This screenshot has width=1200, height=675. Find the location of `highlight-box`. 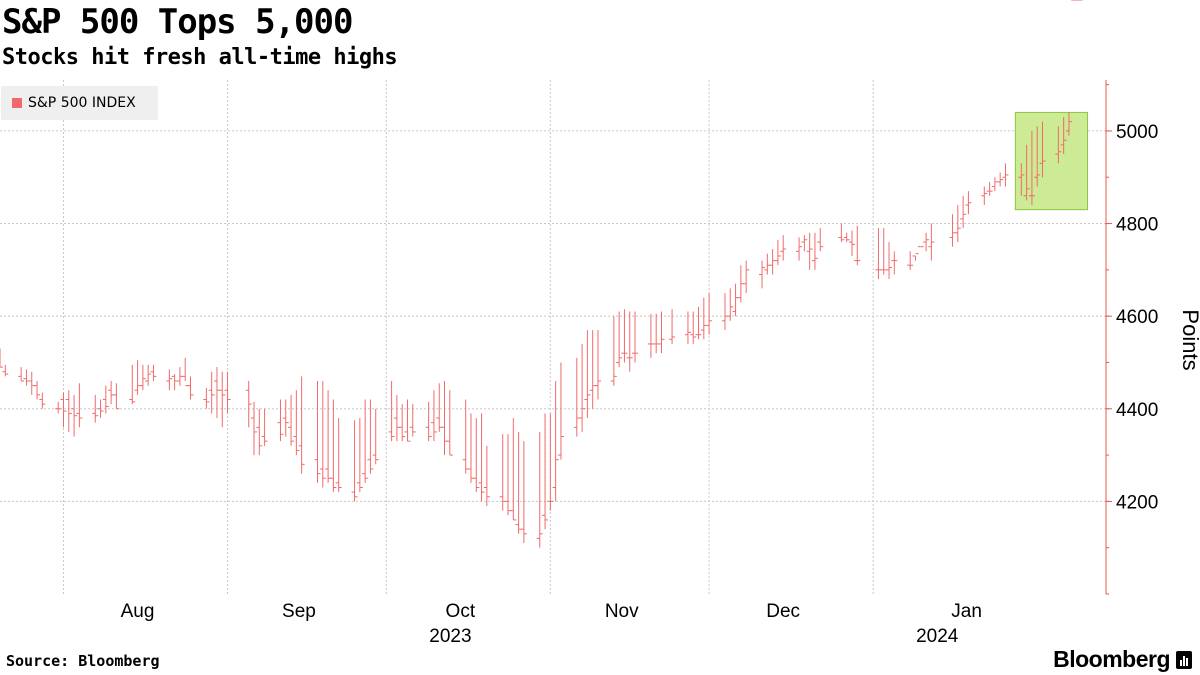

highlight-box is located at coordinates (1051, 161).